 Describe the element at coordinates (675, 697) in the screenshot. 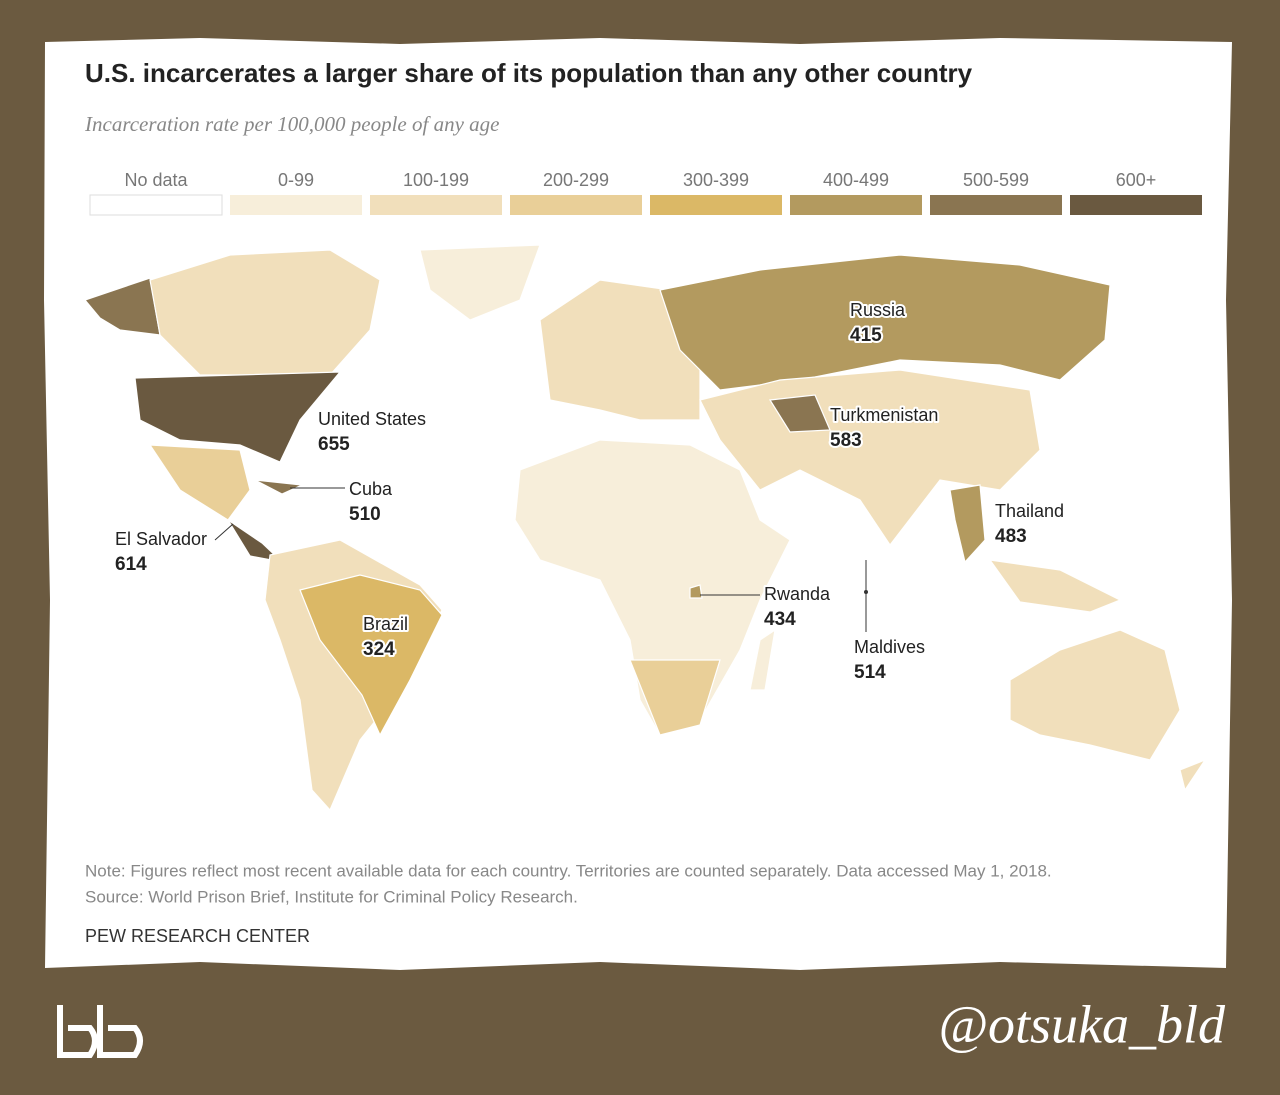

I see `southern-africa` at that location.